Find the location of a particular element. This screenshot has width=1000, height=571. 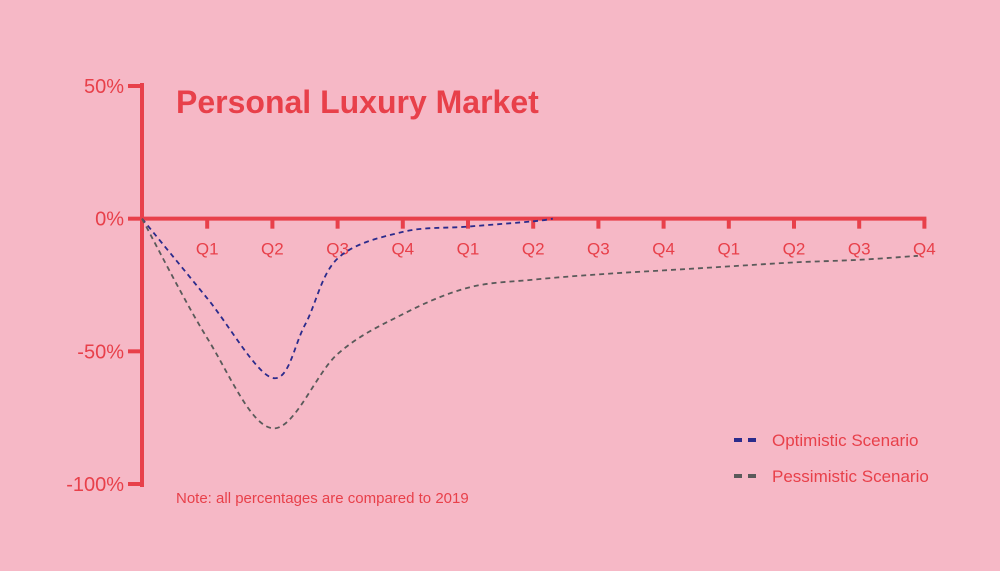

y-tick-label: 0% is located at coordinates (109, 220).